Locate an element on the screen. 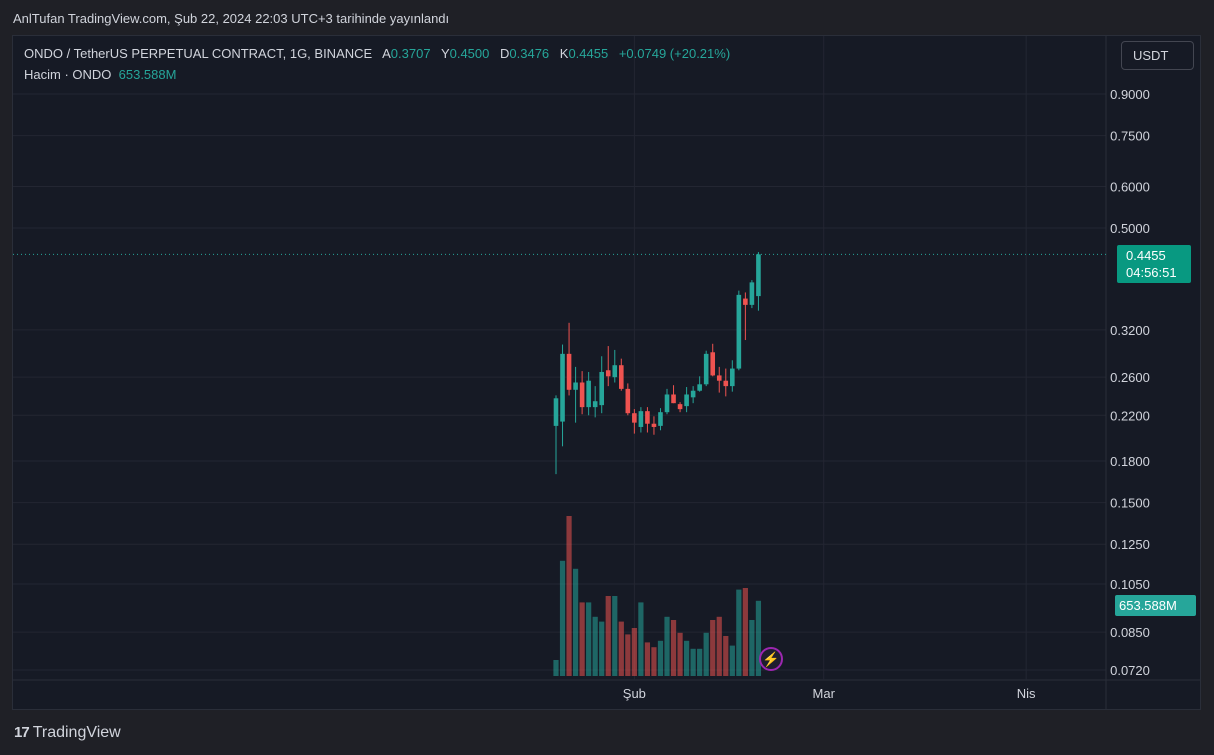 The height and width of the screenshot is (755, 1214). y-tick-label: 0.7500 is located at coordinates (1130, 136).